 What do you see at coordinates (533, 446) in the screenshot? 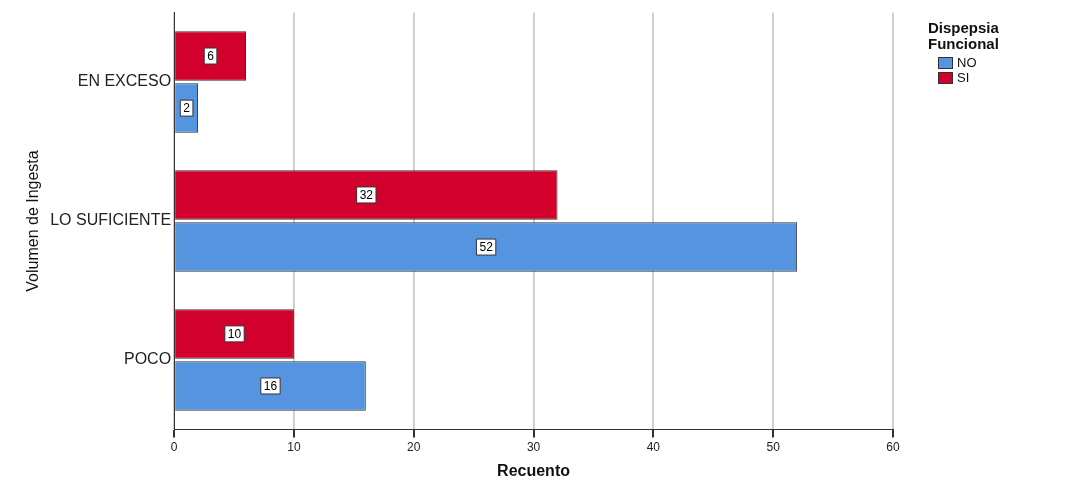
I see `x-tick-label: 30` at bounding box center [533, 446].